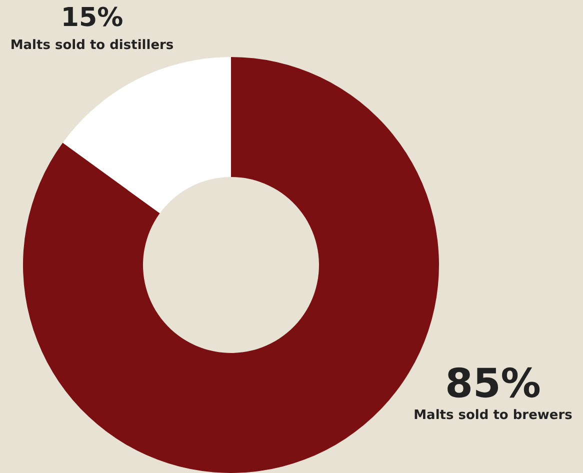 The height and width of the screenshot is (473, 583). What do you see at coordinates (92, 18) in the screenshot?
I see `data-label: 15%` at bounding box center [92, 18].